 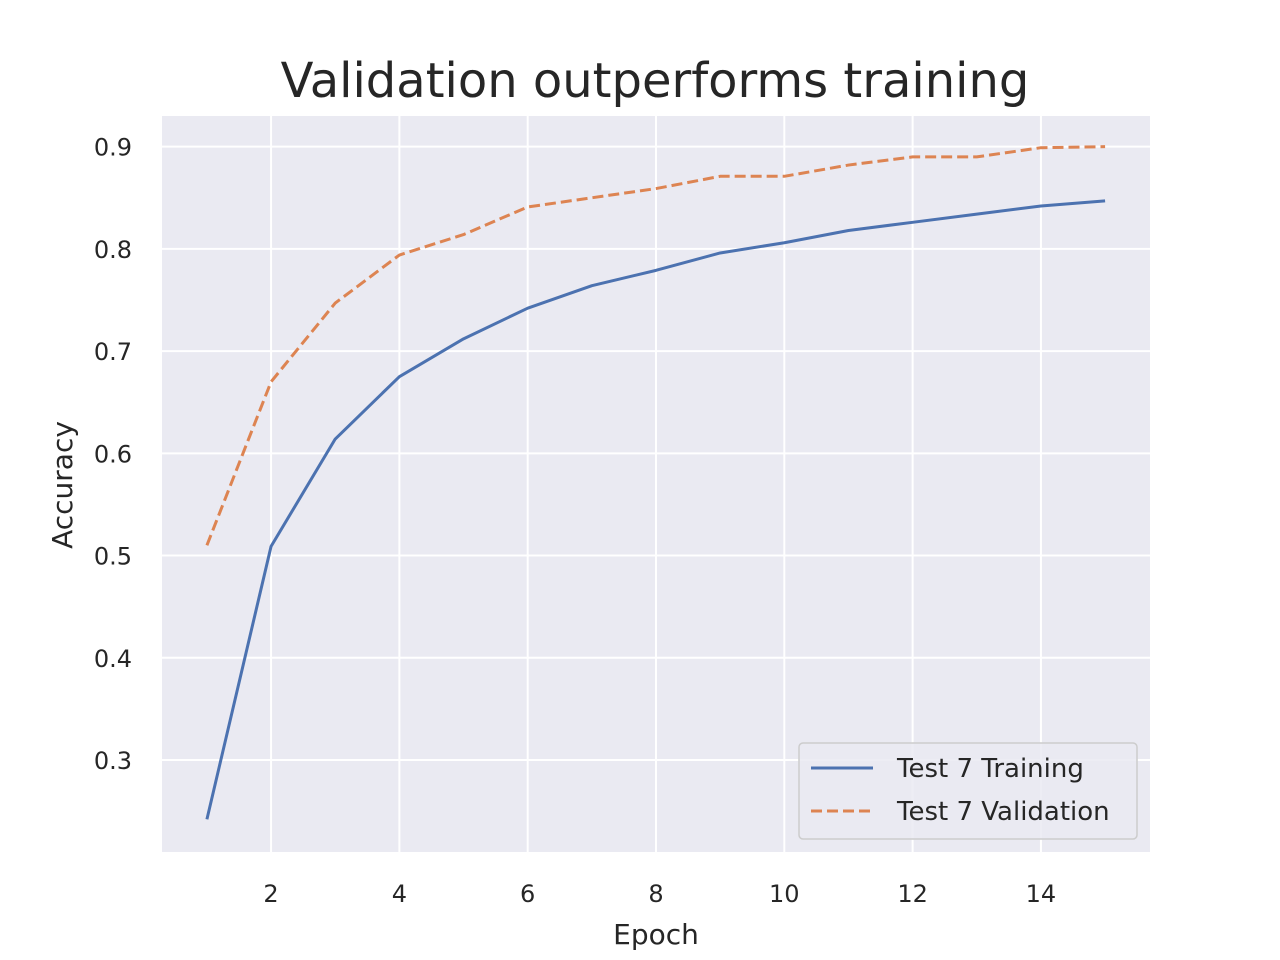 I want to click on x-tick-label: 8, so click(x=655, y=894).